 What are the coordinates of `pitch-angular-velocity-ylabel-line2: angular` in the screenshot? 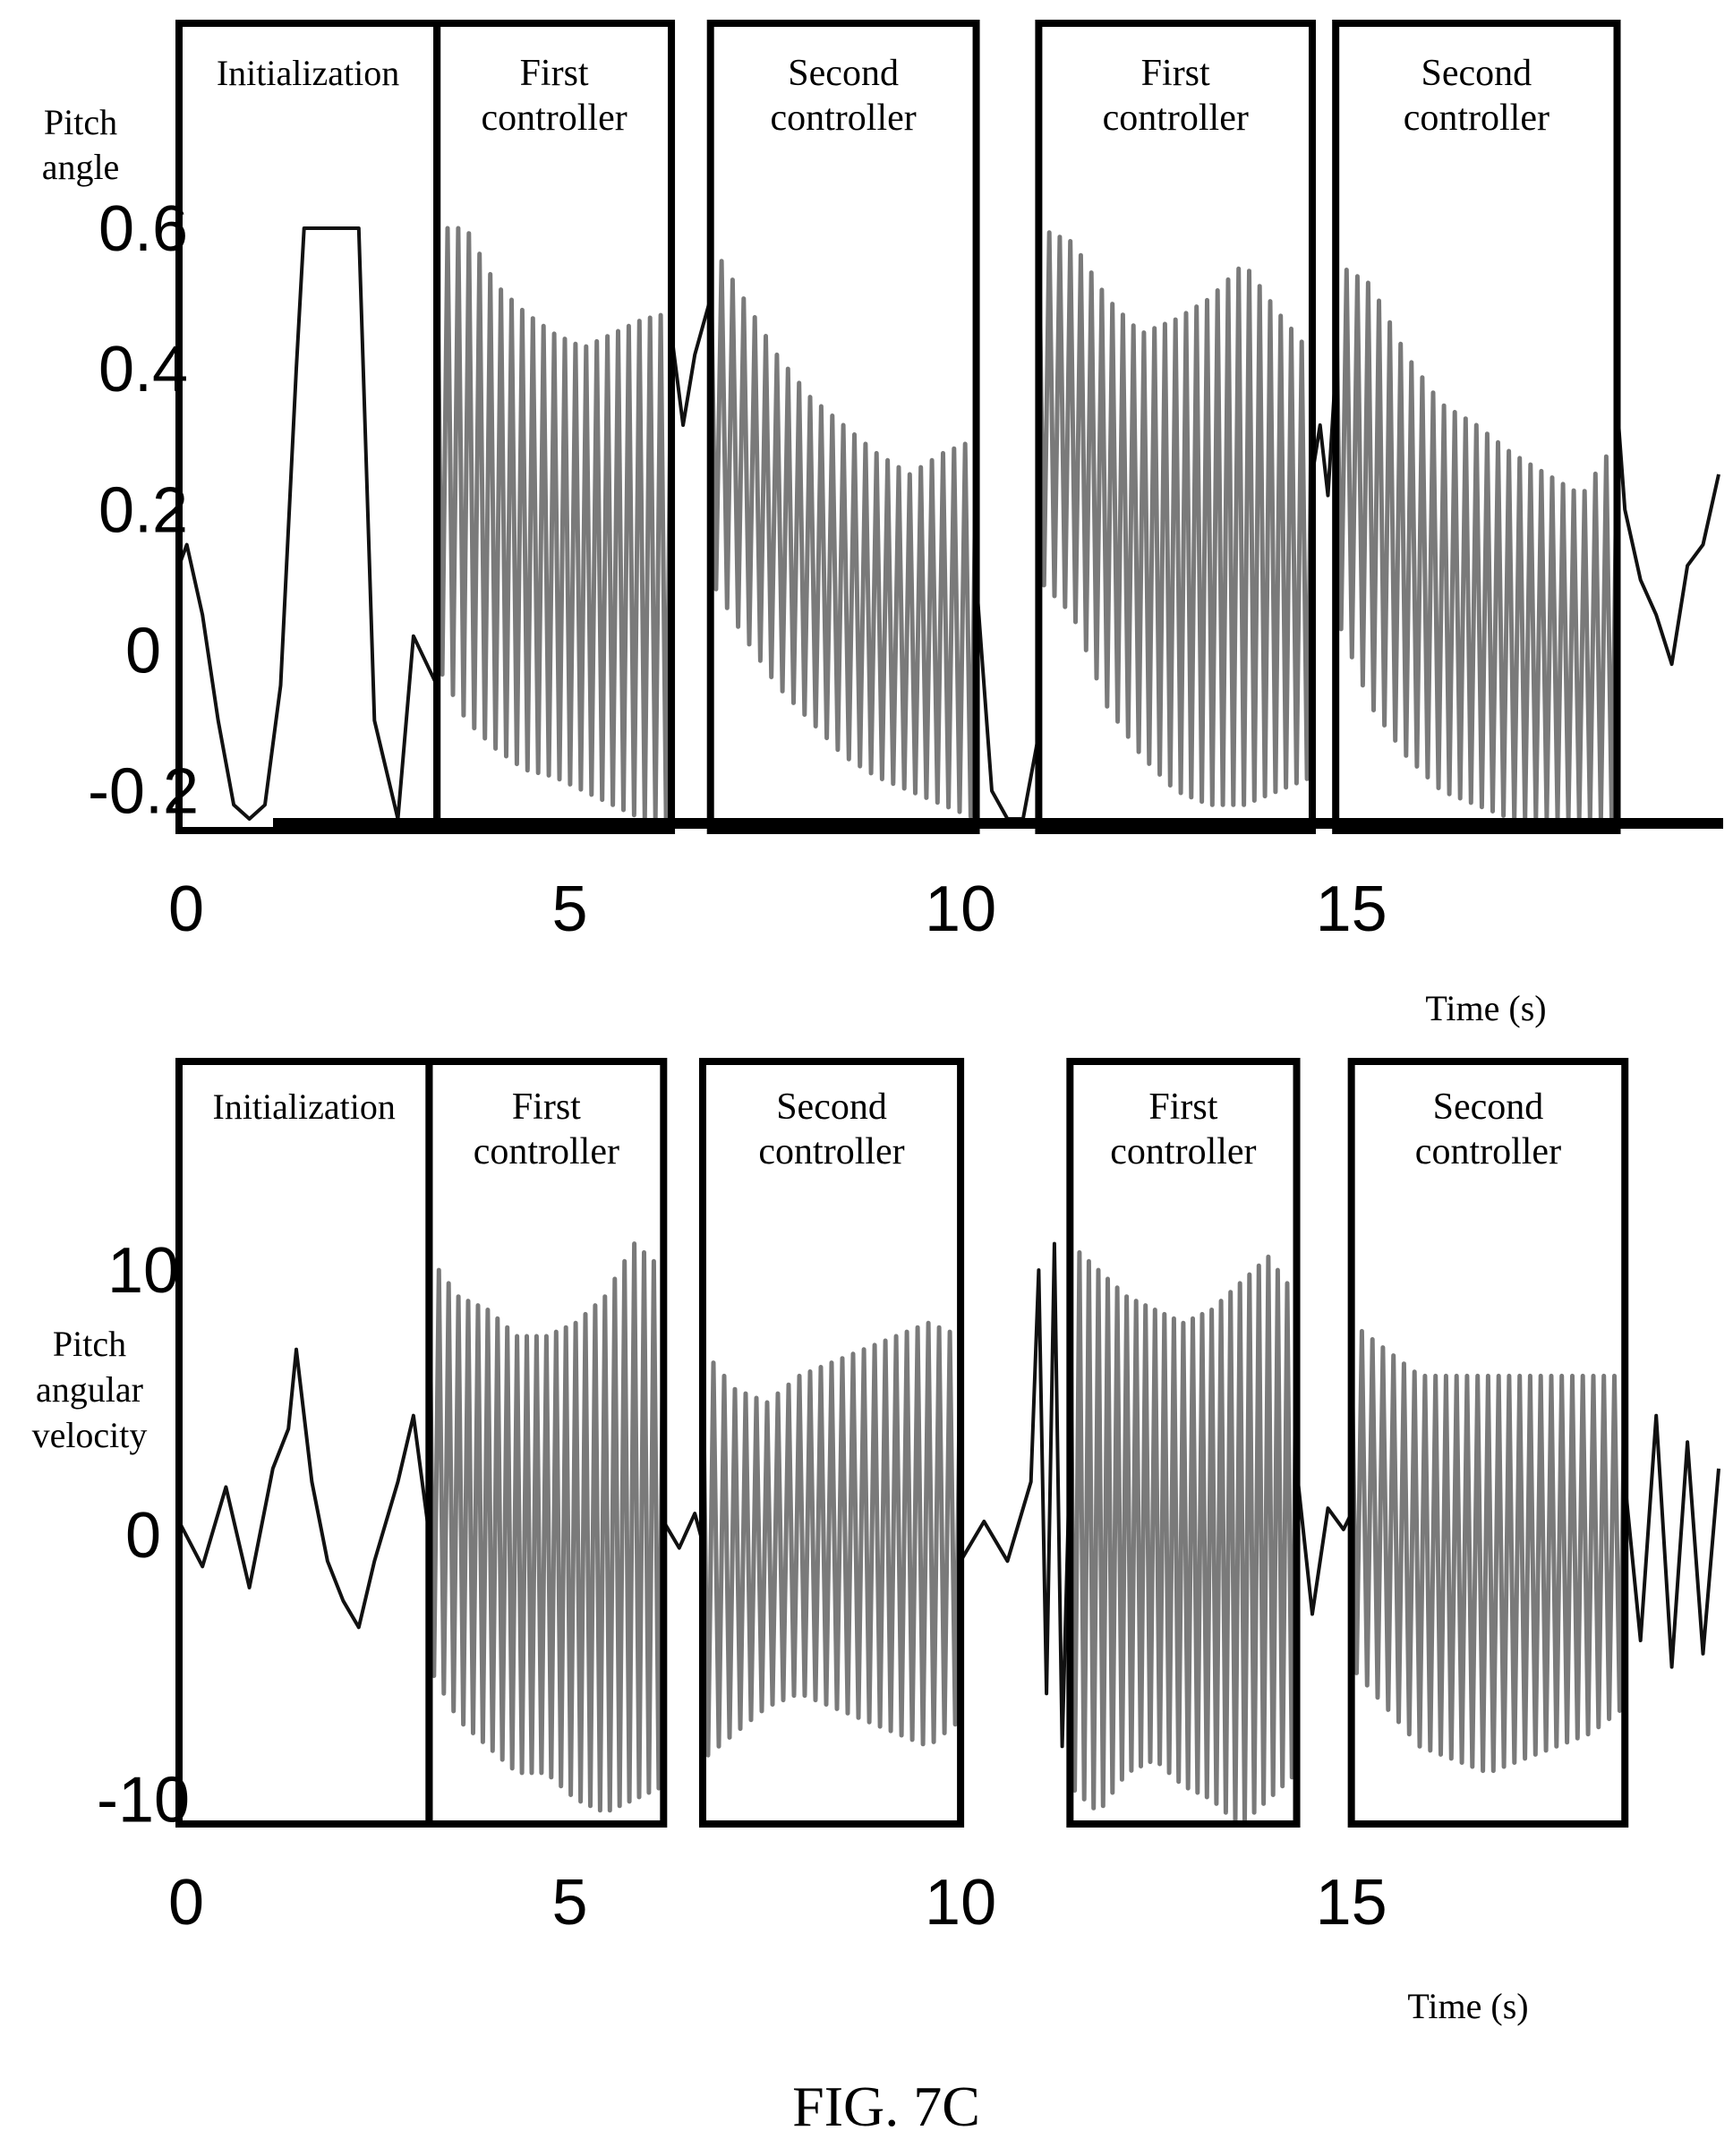 It's located at (89, 1389).